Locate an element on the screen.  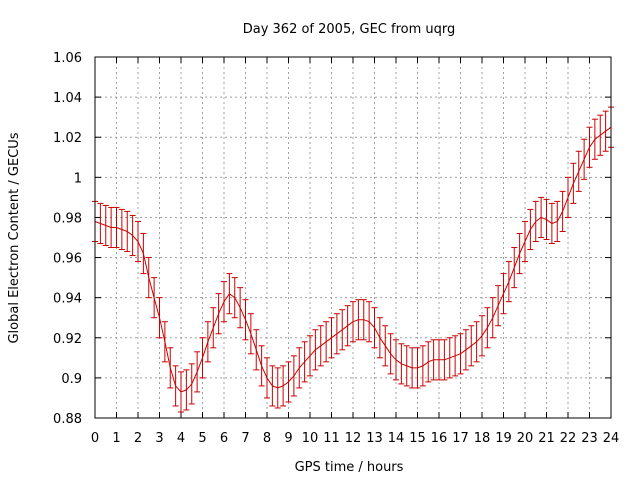
x-tick-label: 16 is located at coordinates (439, 438).